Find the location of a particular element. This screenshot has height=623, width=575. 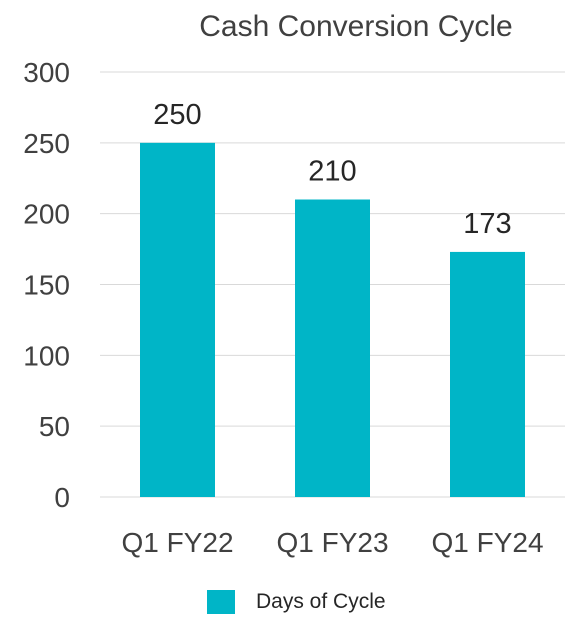

y-tick-label: 150 is located at coordinates (46, 285).